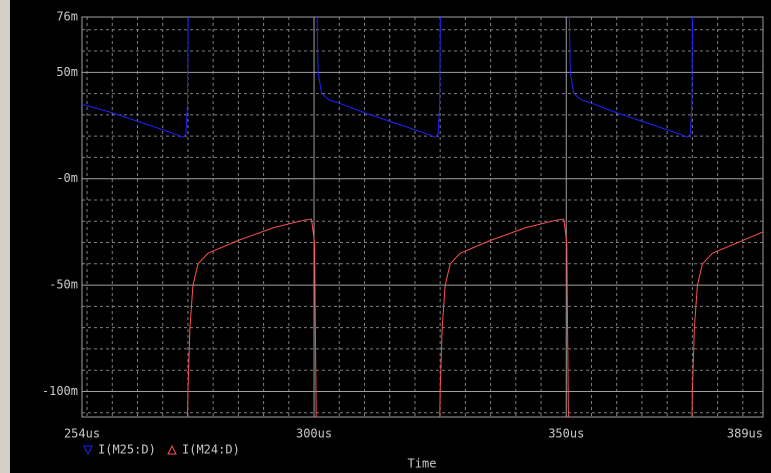  What do you see at coordinates (314, 434) in the screenshot?
I see `x-tick-label: 300us` at bounding box center [314, 434].